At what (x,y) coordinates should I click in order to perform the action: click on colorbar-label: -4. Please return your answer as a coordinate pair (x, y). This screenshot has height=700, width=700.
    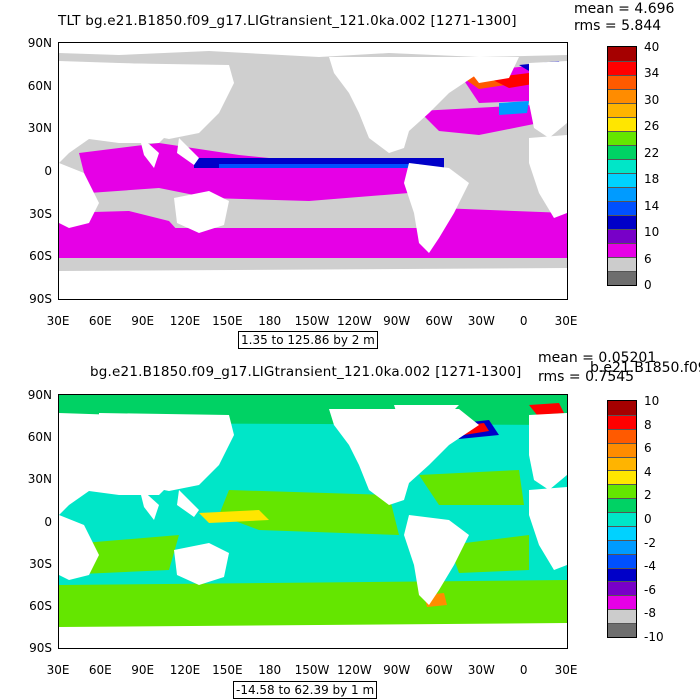
    Looking at the image, I should click on (650, 566).